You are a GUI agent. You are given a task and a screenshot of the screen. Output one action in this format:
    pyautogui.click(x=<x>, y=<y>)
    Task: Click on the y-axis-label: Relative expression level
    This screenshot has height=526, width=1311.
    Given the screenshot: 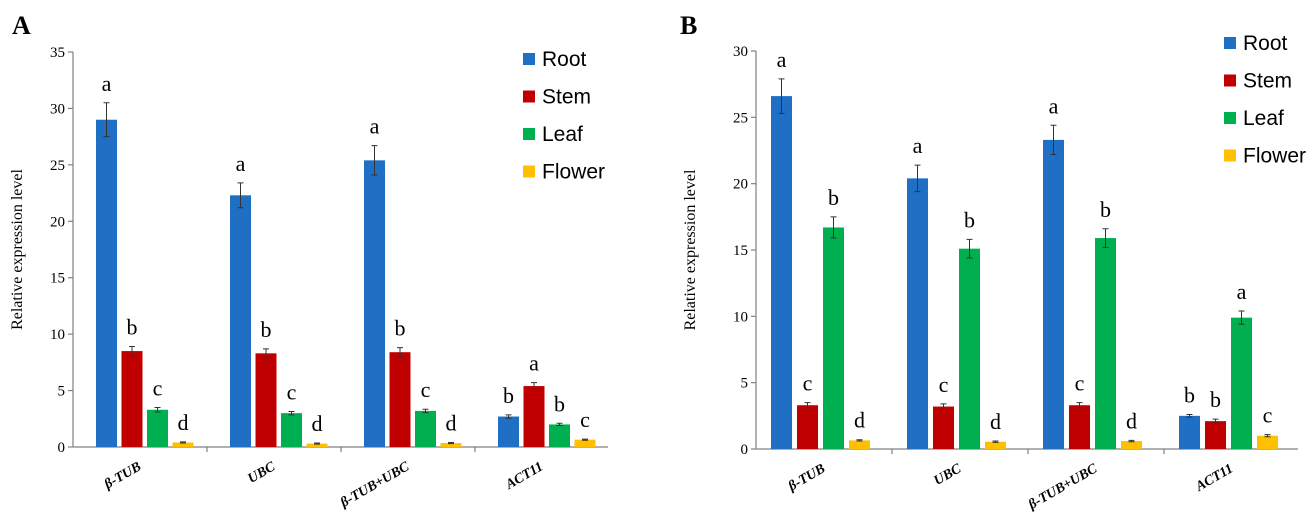 What is the action you would take?
    pyautogui.click(x=17, y=249)
    